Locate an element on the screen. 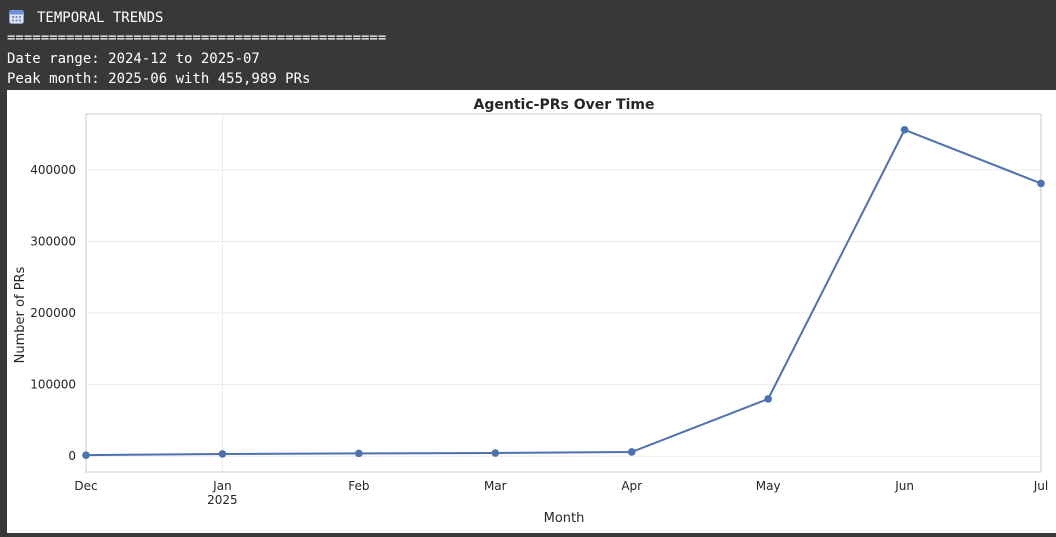 This screenshot has height=537, width=1056. y-axis-ticks: 0 100000 200000 300000 400000 is located at coordinates (53, 313).